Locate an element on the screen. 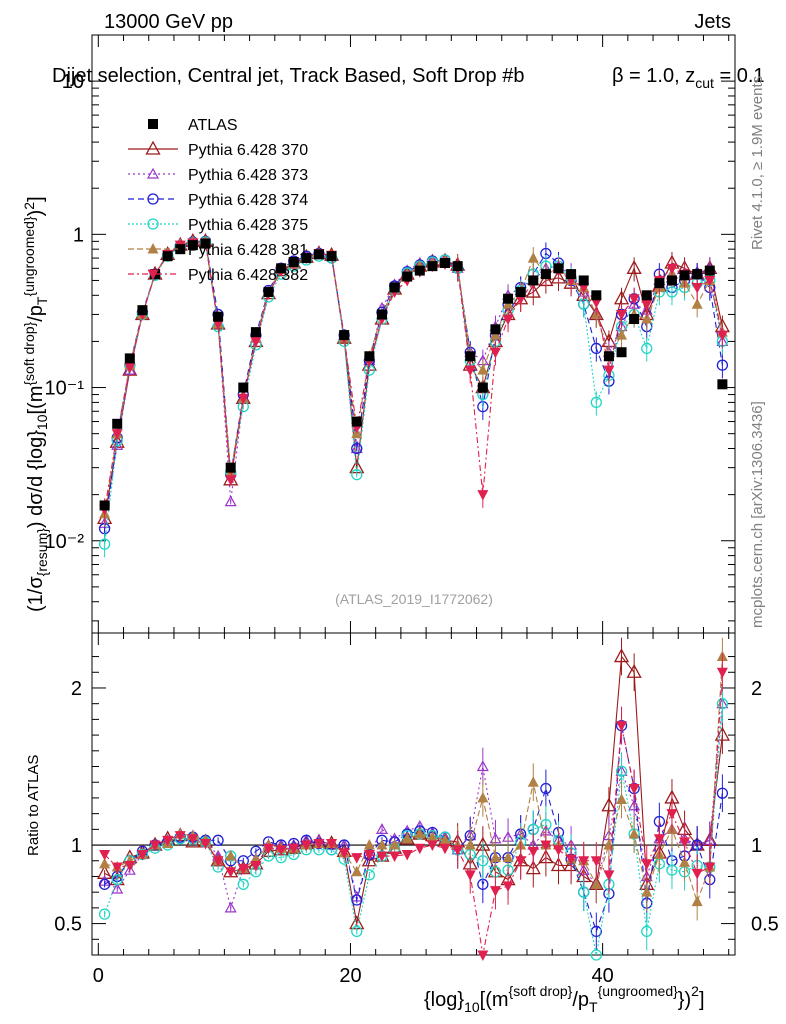  xlabel-part: {ungroomed} is located at coordinates (638, 991).